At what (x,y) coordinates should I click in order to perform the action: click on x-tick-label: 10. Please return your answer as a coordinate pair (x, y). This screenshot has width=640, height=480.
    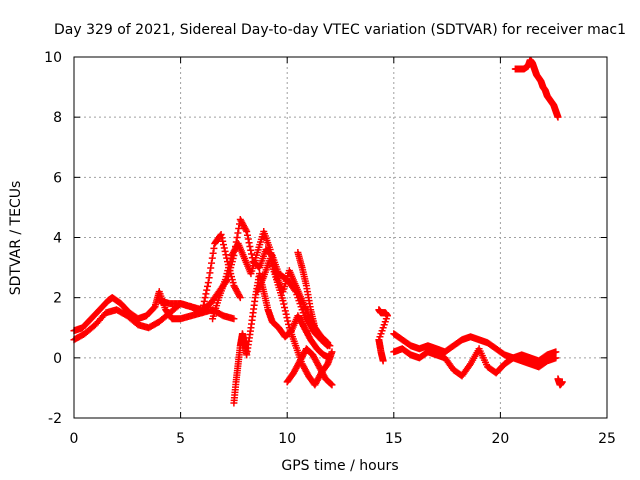
    Looking at the image, I should click on (287, 439).